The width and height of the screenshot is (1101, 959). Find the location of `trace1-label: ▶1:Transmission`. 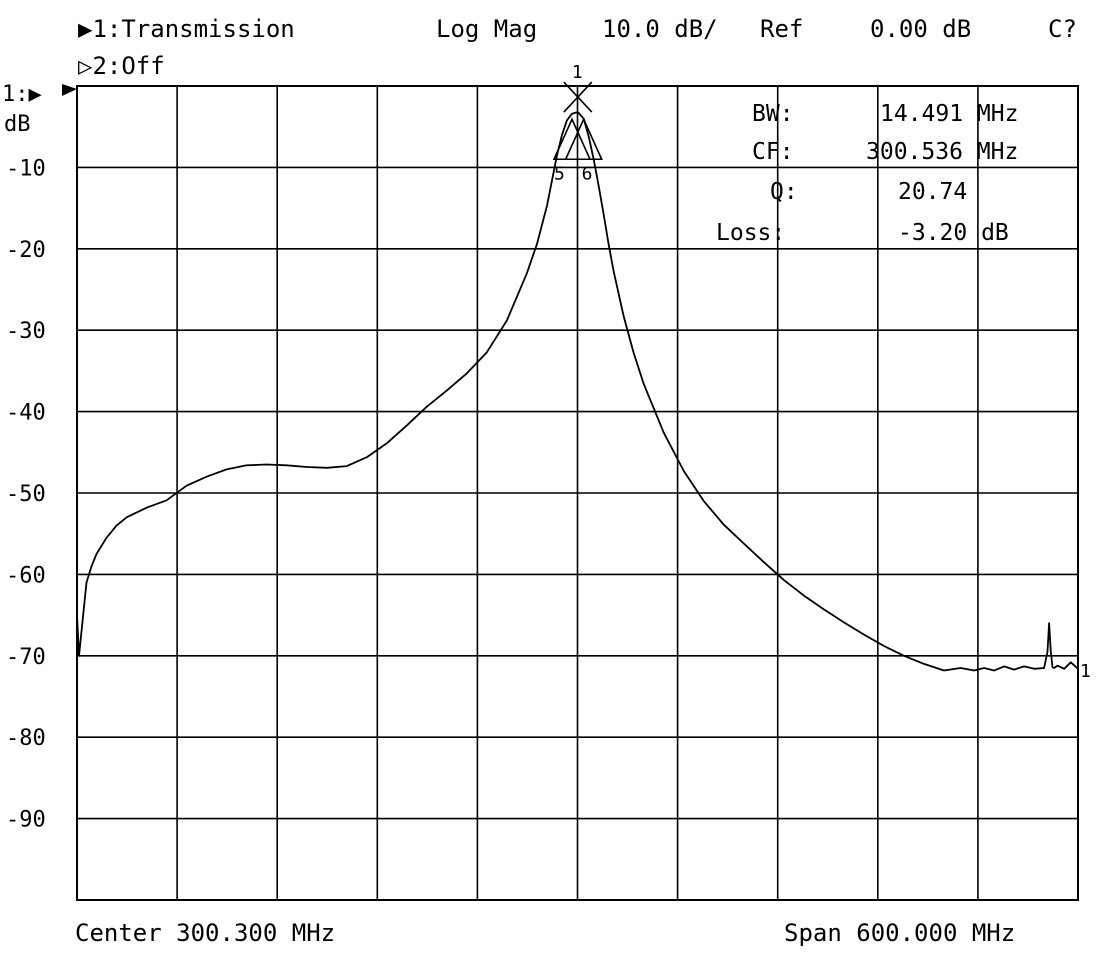

trace1-label: ▶1:Transmission is located at coordinates (186, 29).